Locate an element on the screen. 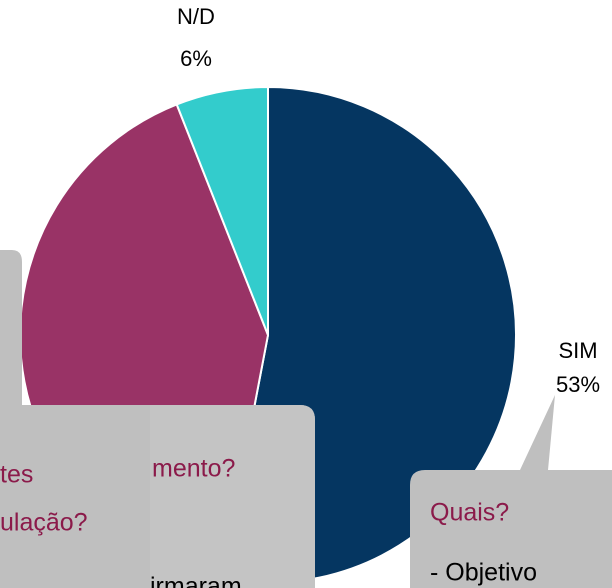 The width and height of the screenshot is (612, 588). slice-value-label: 53% is located at coordinates (578, 384).